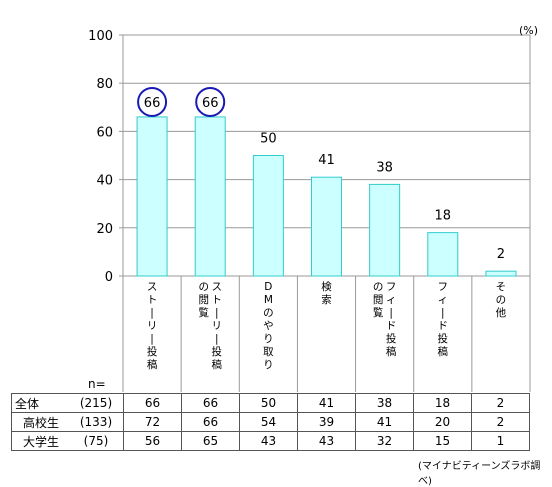  What do you see at coordinates (152, 441) in the screenshot?
I see `table-cell: 56` at bounding box center [152, 441].